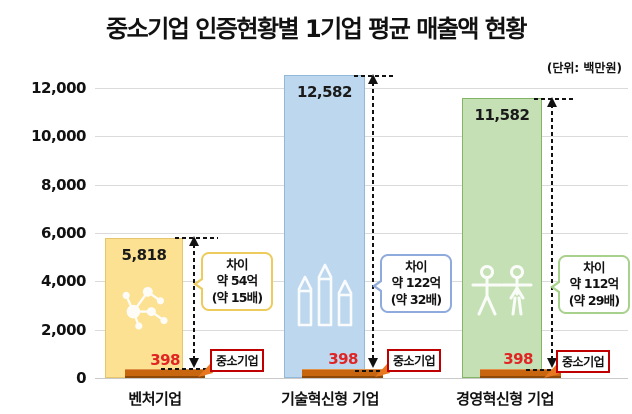 The width and height of the screenshot is (632, 414). Describe the element at coordinates (324, 92) in the screenshot. I see `bar-value-tech: 12,582` at that location.